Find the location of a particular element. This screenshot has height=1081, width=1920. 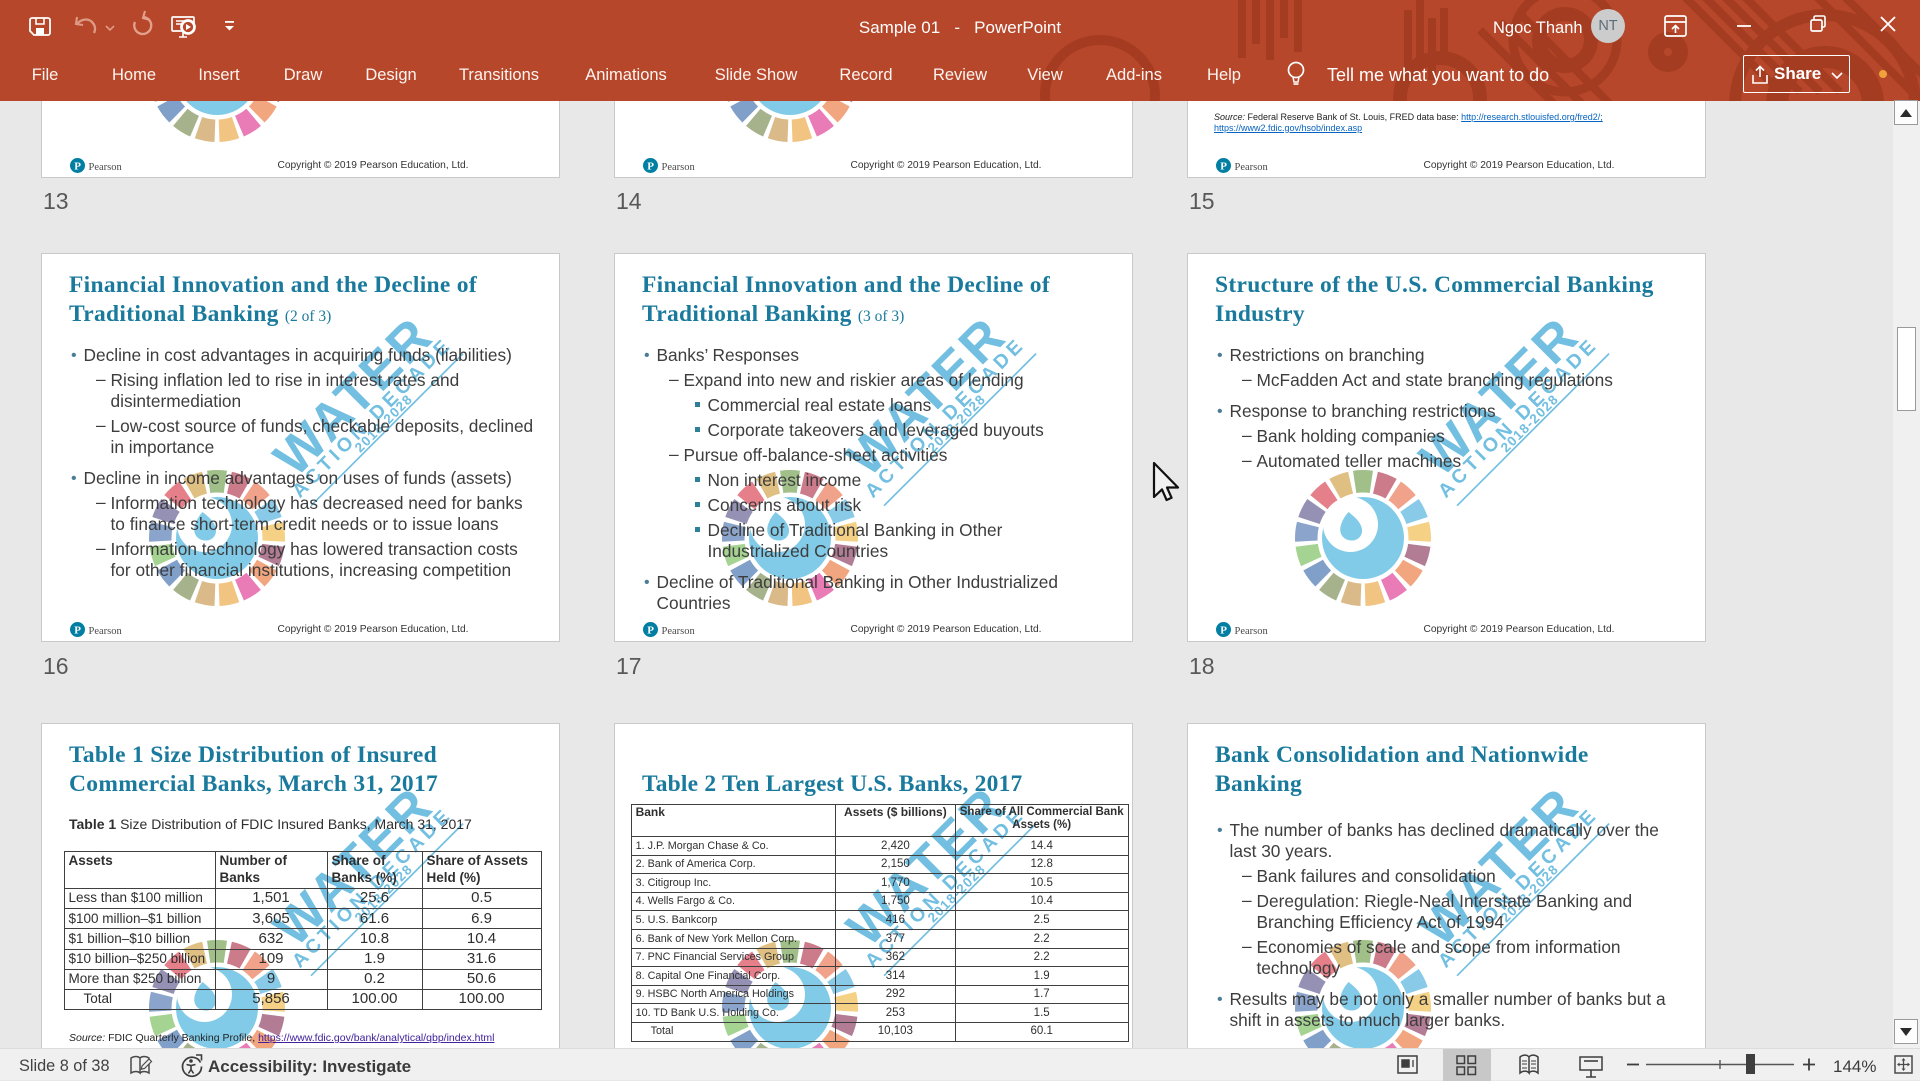

svg-text:Copyright © 2019 Pearson Educa: Copyright © 2019 Pearson Education, Ltd. is located at coordinates (1518, 165).